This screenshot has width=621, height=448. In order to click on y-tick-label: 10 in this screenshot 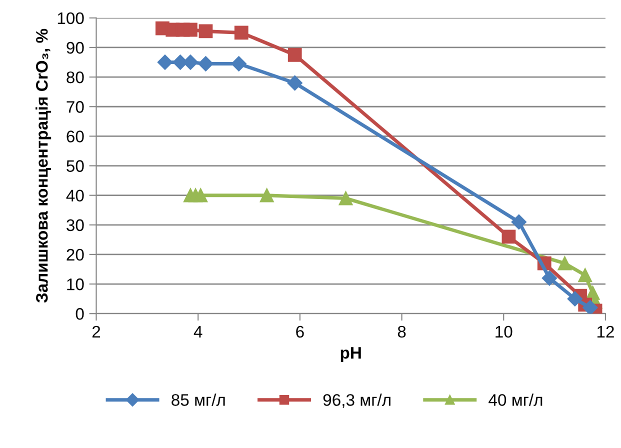, I will do `click(75, 284)`.